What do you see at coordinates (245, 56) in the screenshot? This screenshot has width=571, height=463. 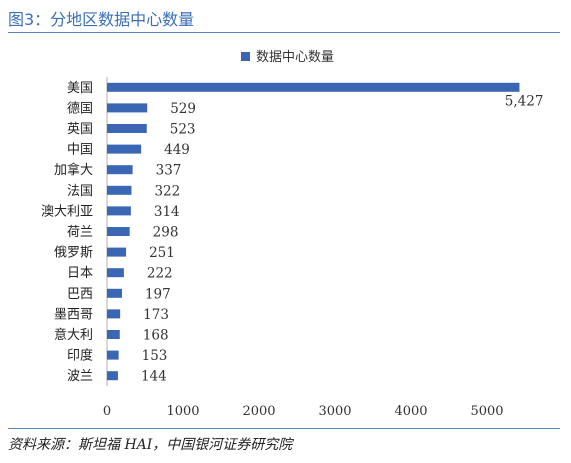 I see `legend-swatch` at bounding box center [245, 56].